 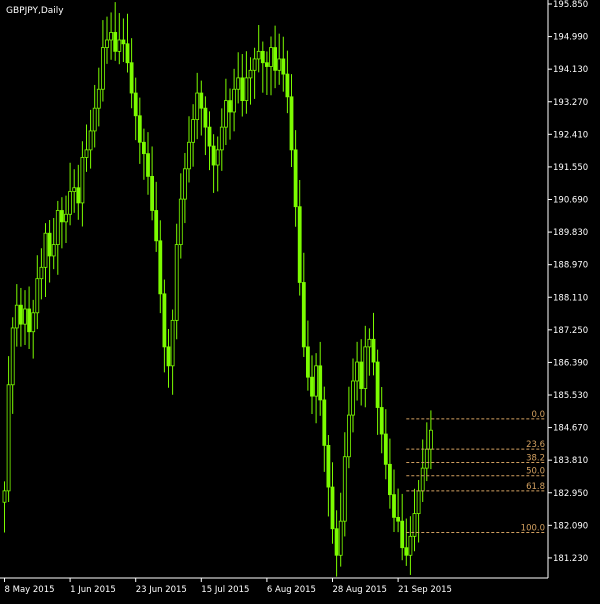 I want to click on price-tick-label: 182.090, so click(x=570, y=526).